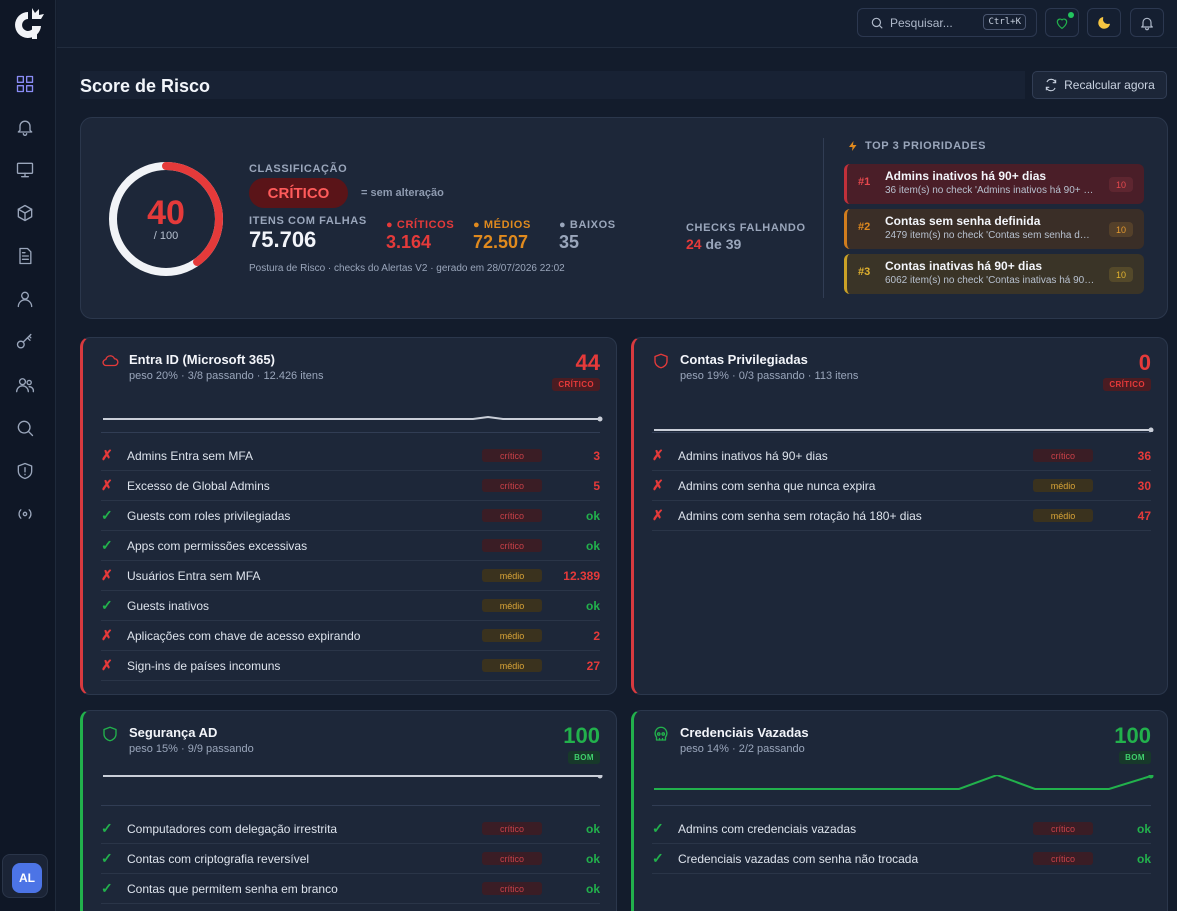 This screenshot has height=911, width=1177. What do you see at coordinates (420, 225) in the screenshot?
I see `critical-label: ● CRÍTICOS` at bounding box center [420, 225].